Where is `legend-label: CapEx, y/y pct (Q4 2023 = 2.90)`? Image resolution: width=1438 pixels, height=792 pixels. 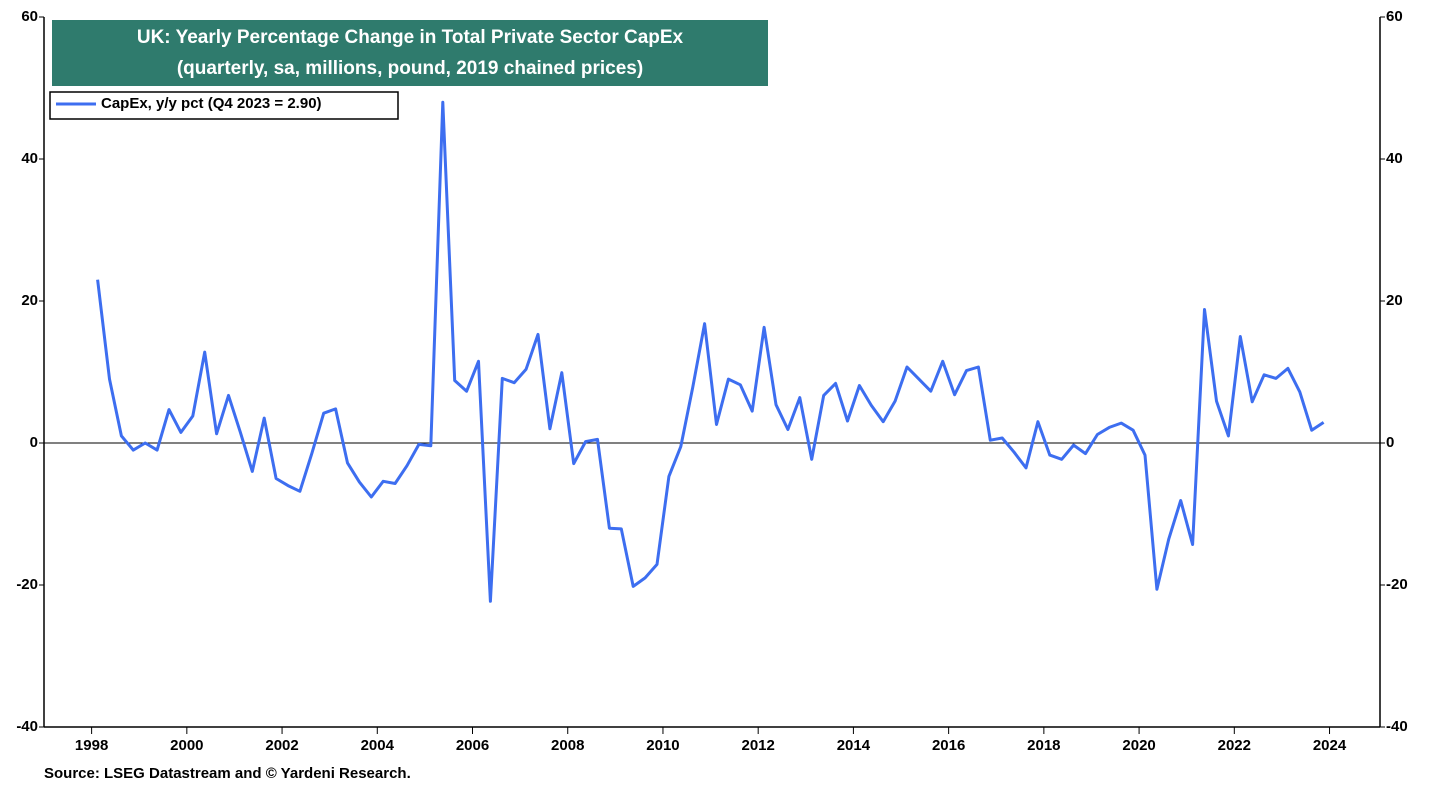
legend-label: CapEx, y/y pct (Q4 2023 = 2.90) is located at coordinates (211, 103).